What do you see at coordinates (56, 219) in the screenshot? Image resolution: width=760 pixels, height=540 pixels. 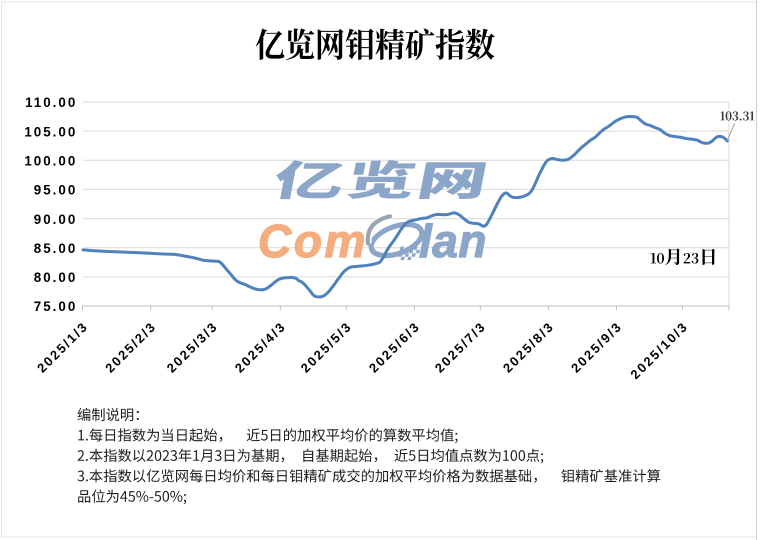 I see `svg-text: 90.00` at bounding box center [56, 219].